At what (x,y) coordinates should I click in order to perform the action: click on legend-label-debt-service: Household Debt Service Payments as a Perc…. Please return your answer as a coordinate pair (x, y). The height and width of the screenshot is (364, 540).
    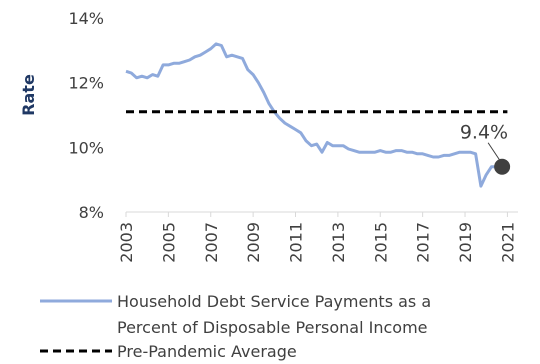
    Looking at the image, I should click on (274, 314).